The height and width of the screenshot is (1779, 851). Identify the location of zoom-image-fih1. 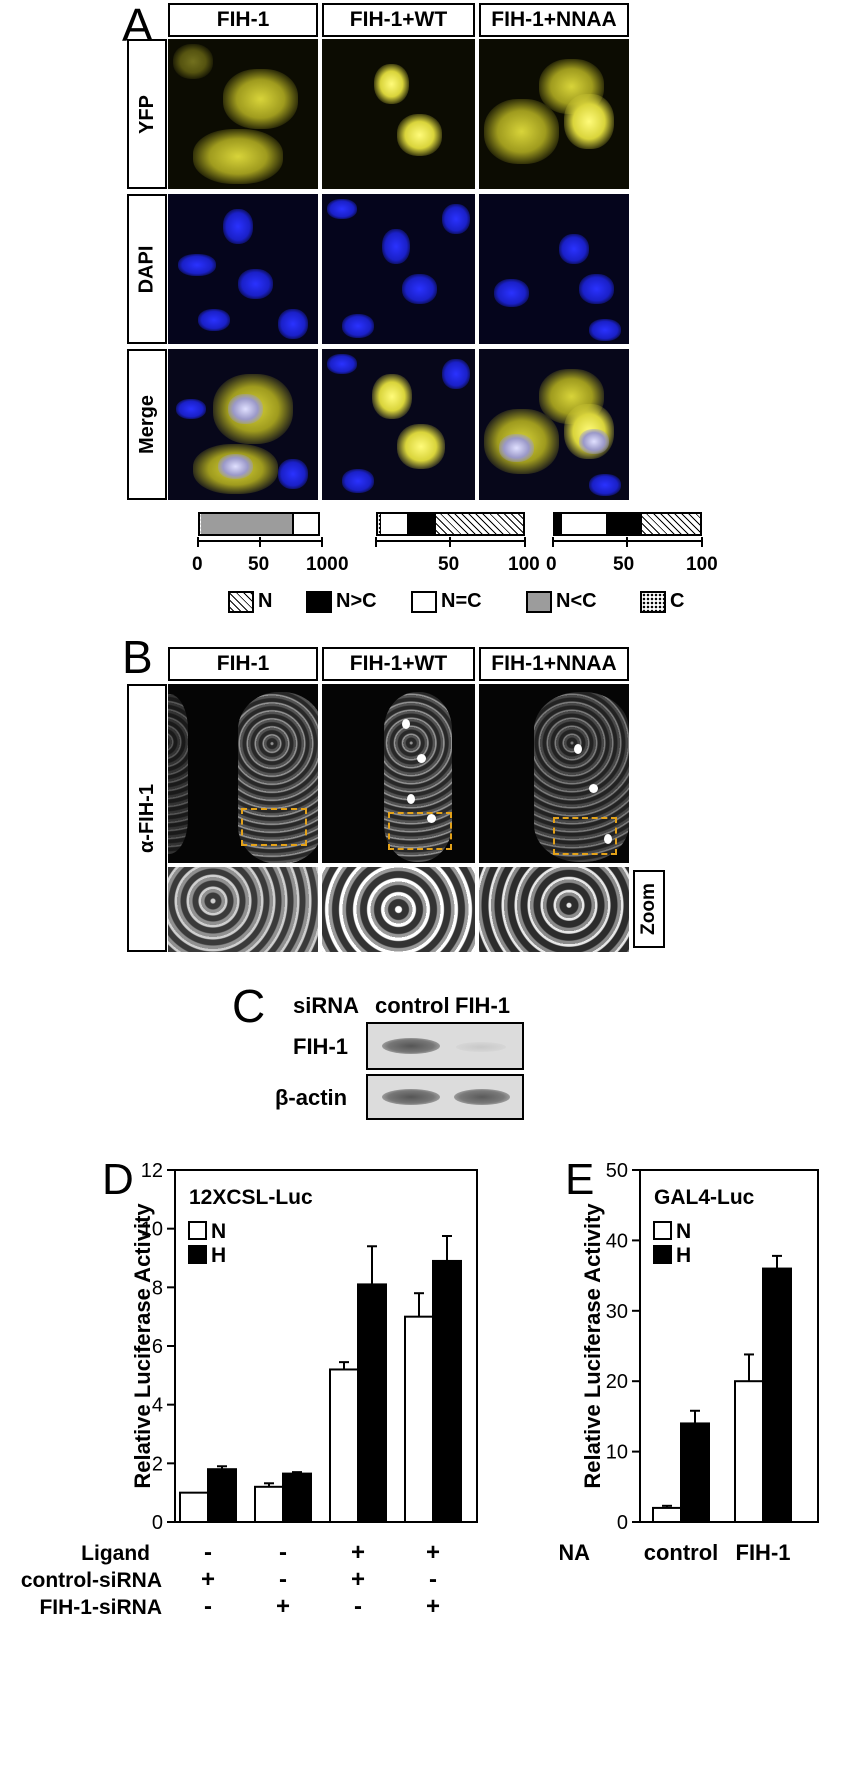
(243, 909).